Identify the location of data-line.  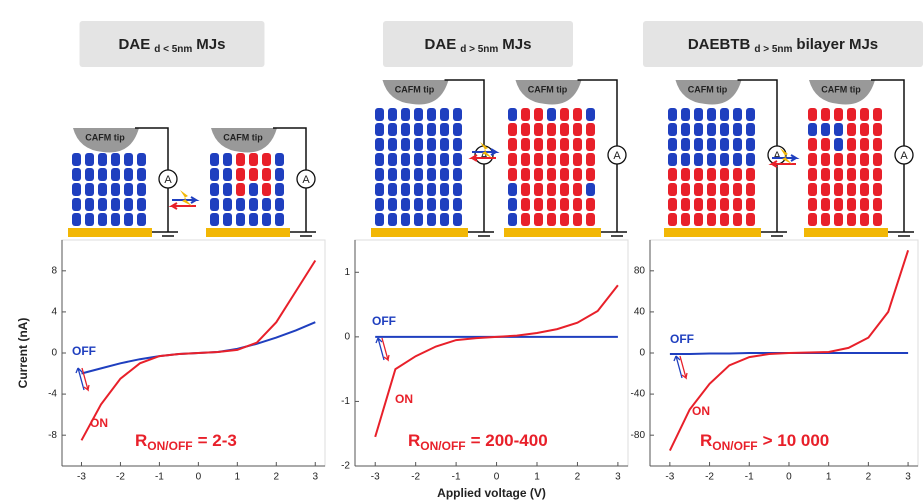
(789, 350).